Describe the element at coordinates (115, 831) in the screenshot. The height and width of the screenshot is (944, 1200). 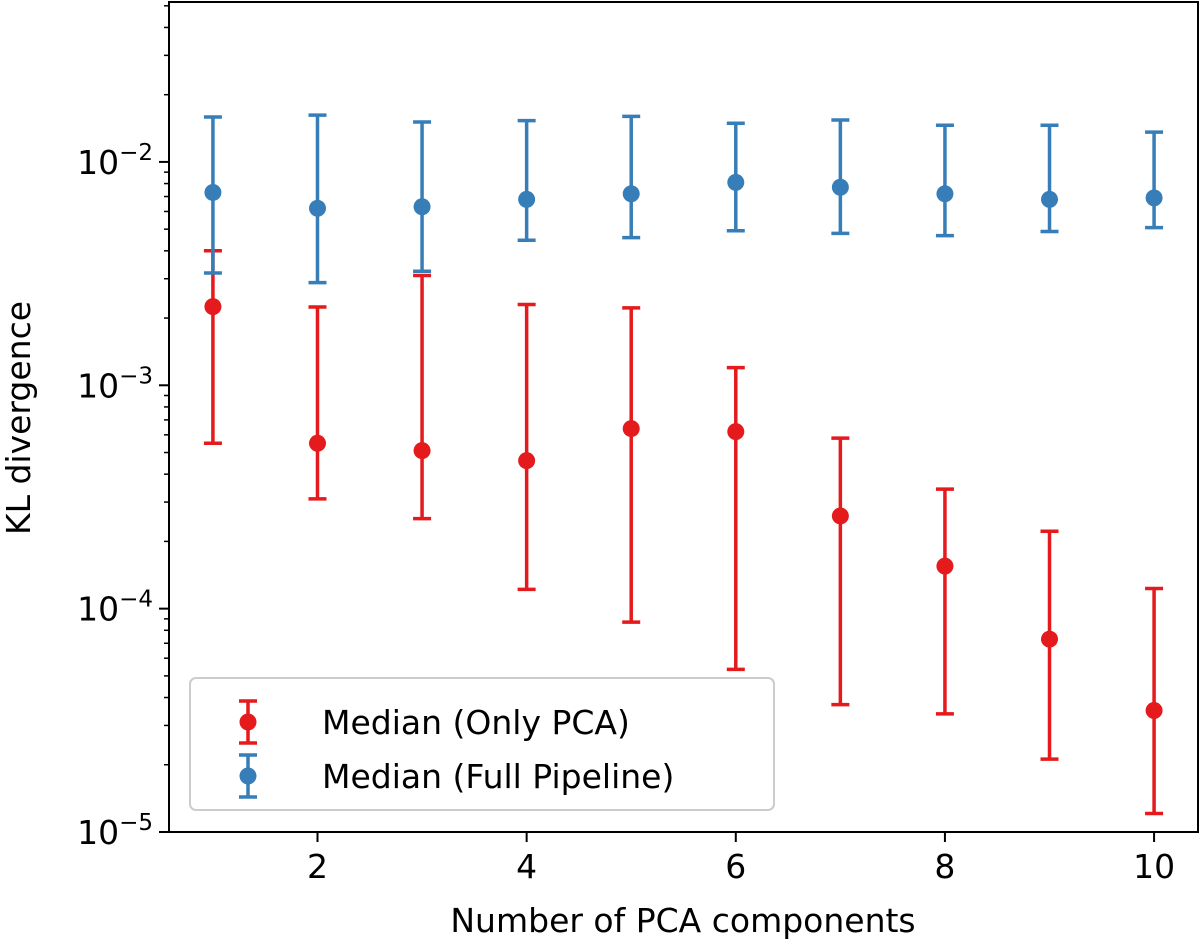
I see `y-tick-label: 10⁻⁵` at that location.